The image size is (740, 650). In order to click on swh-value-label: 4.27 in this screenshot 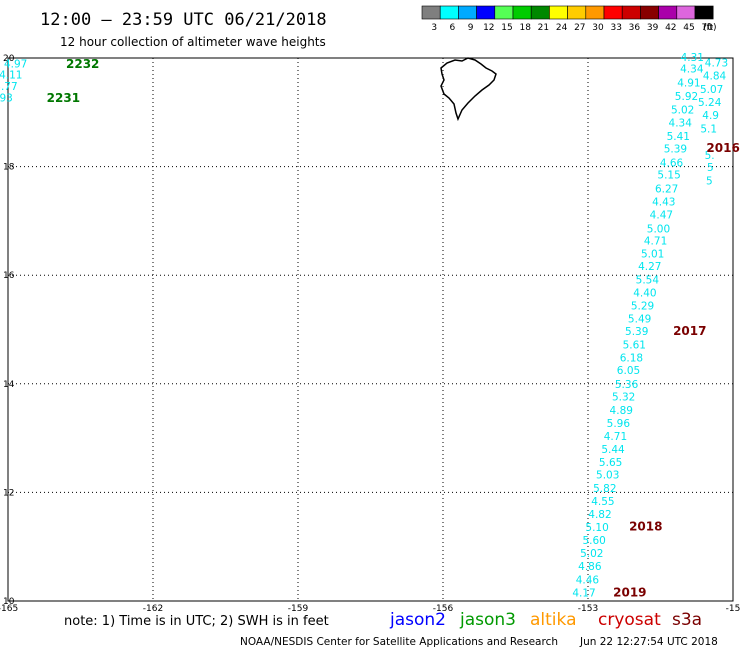, I will do `click(649, 267)`.